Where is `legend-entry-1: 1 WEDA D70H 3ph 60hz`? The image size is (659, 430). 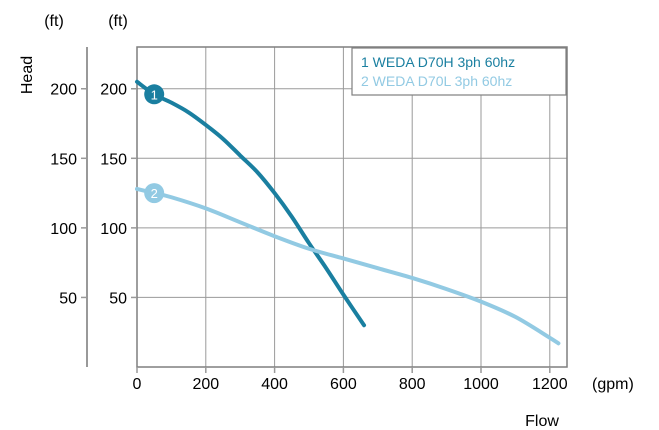
legend-entry-1: 1 WEDA D70H 3ph 60hz is located at coordinates (438, 62).